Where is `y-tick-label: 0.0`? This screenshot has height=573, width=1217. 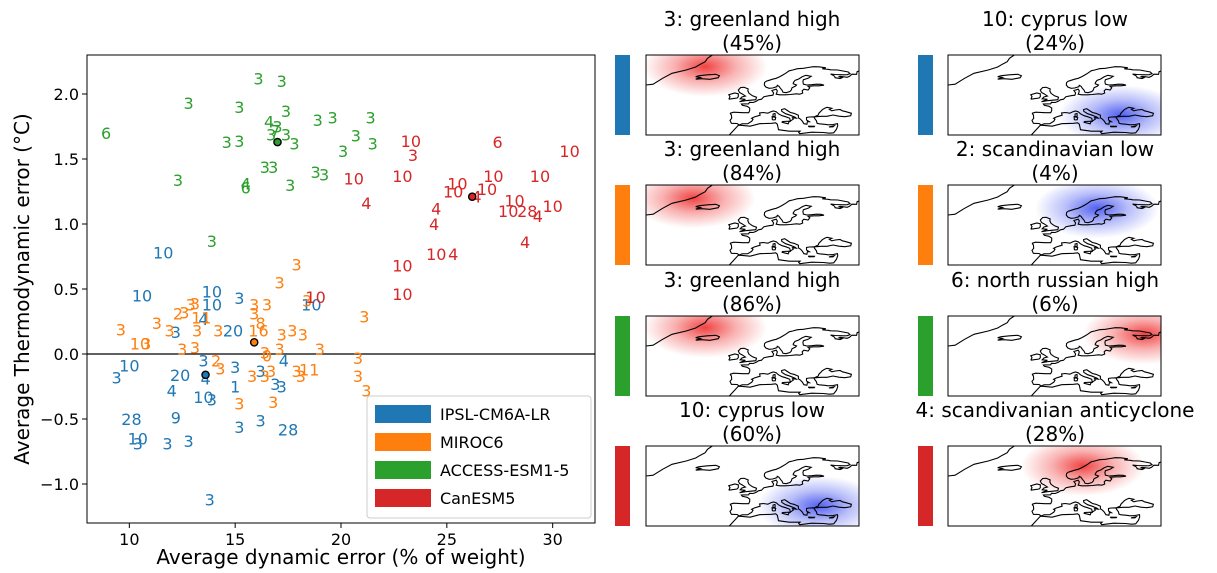
y-tick-label: 0.0 is located at coordinates (66, 354).